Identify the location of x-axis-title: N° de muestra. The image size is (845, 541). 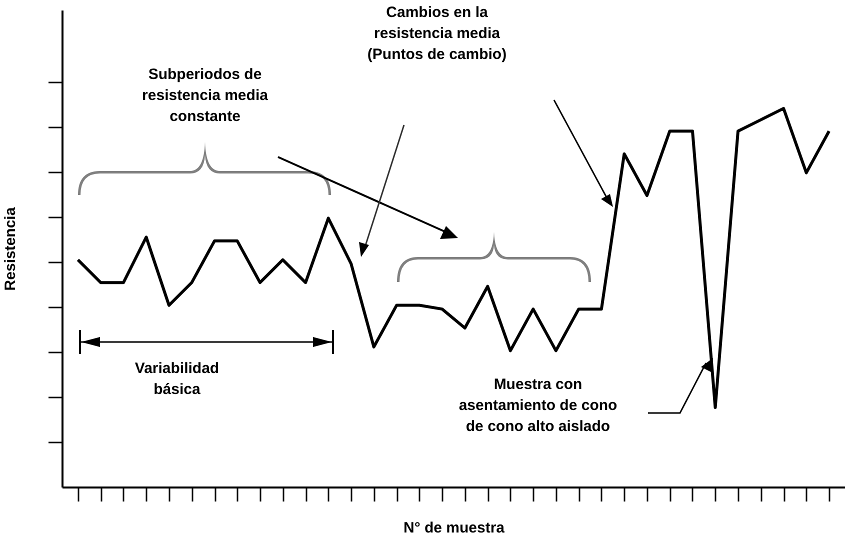
(454, 527).